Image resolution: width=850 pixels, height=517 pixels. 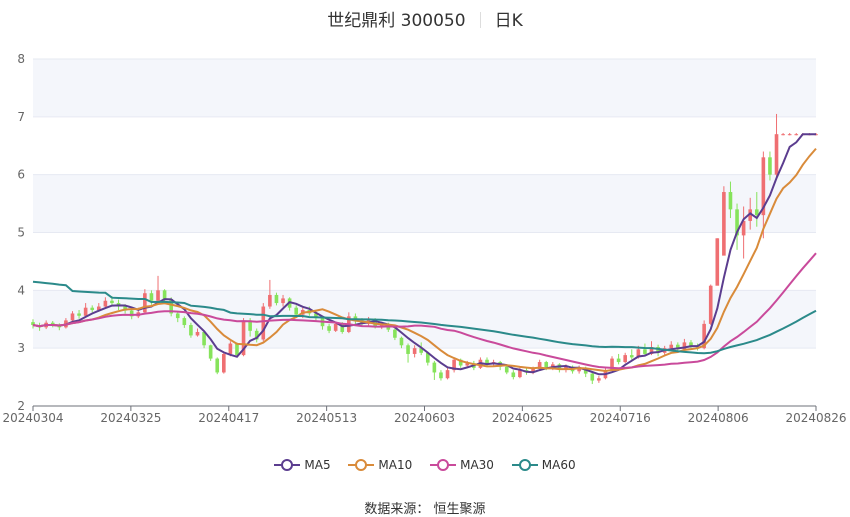 What do you see at coordinates (425, 509) in the screenshot?
I see `data-source: 数据来源： 恒生聚源` at bounding box center [425, 509].